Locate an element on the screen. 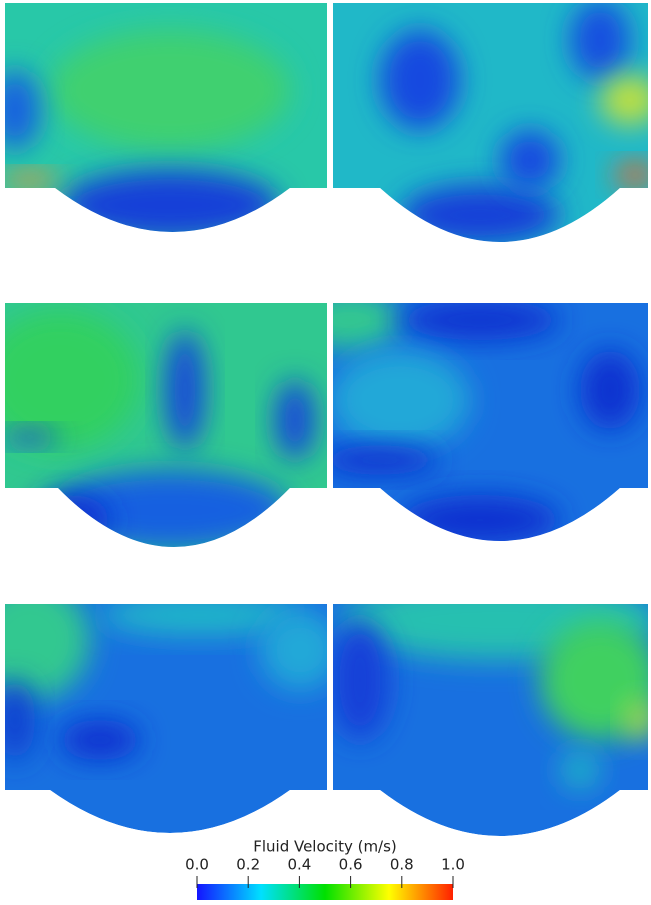 The image size is (651, 905). colorbar-tick-label: 1.0 is located at coordinates (453, 865).